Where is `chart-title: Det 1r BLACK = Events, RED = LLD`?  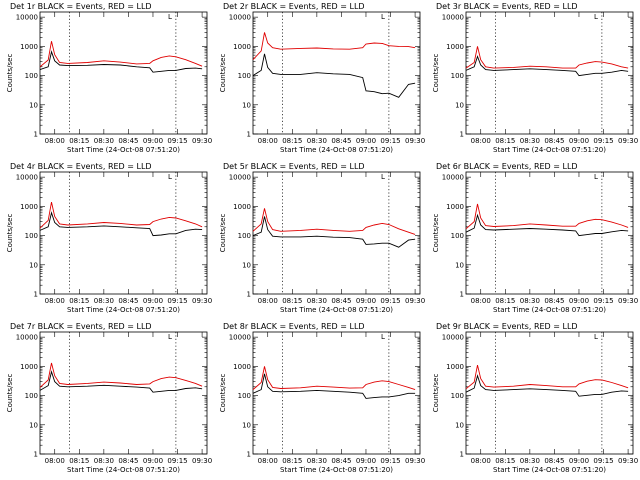 chart-title: Det 1r BLACK = Events, RED = LLD is located at coordinates (81, 6).